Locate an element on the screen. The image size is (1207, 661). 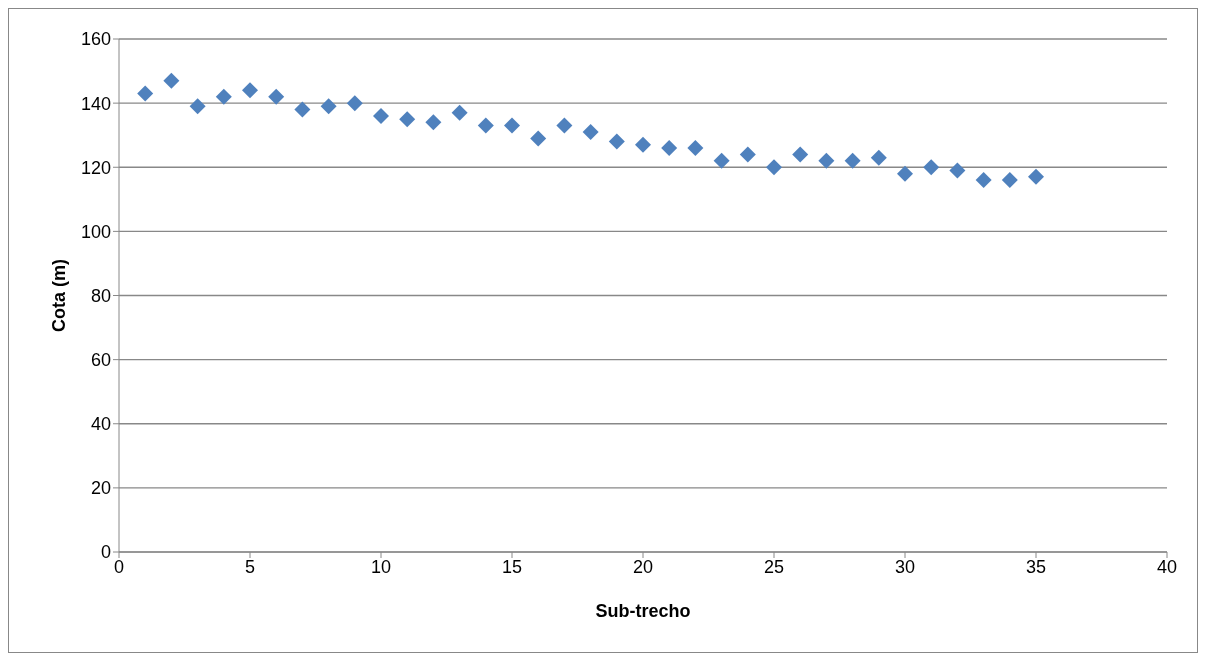
y-tick-label: 0 is located at coordinates (105, 552).